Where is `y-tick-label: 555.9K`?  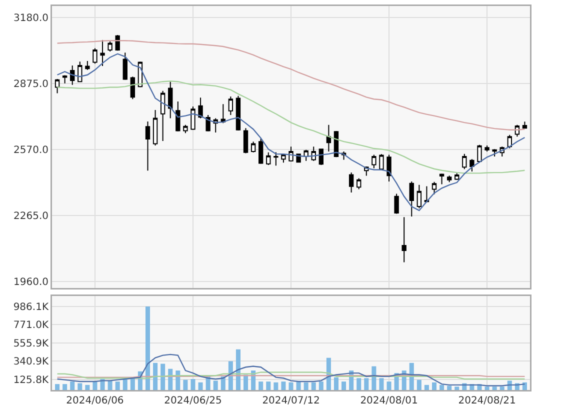 y-tick-label: 555.9K is located at coordinates (31, 344).